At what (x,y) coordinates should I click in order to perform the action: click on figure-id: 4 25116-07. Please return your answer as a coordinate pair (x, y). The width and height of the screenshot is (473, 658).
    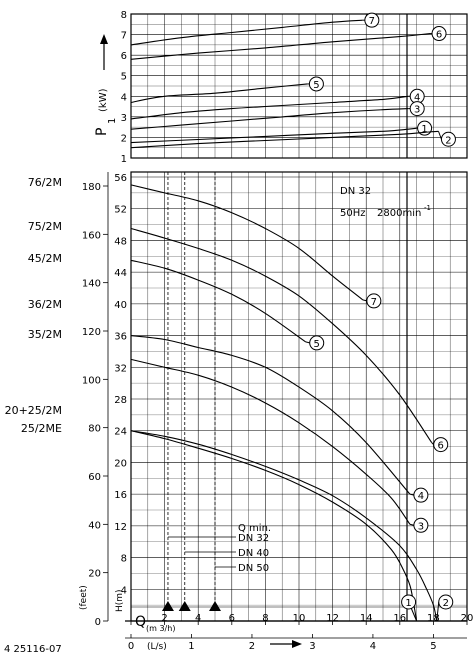
    Looking at the image, I should click on (33, 649).